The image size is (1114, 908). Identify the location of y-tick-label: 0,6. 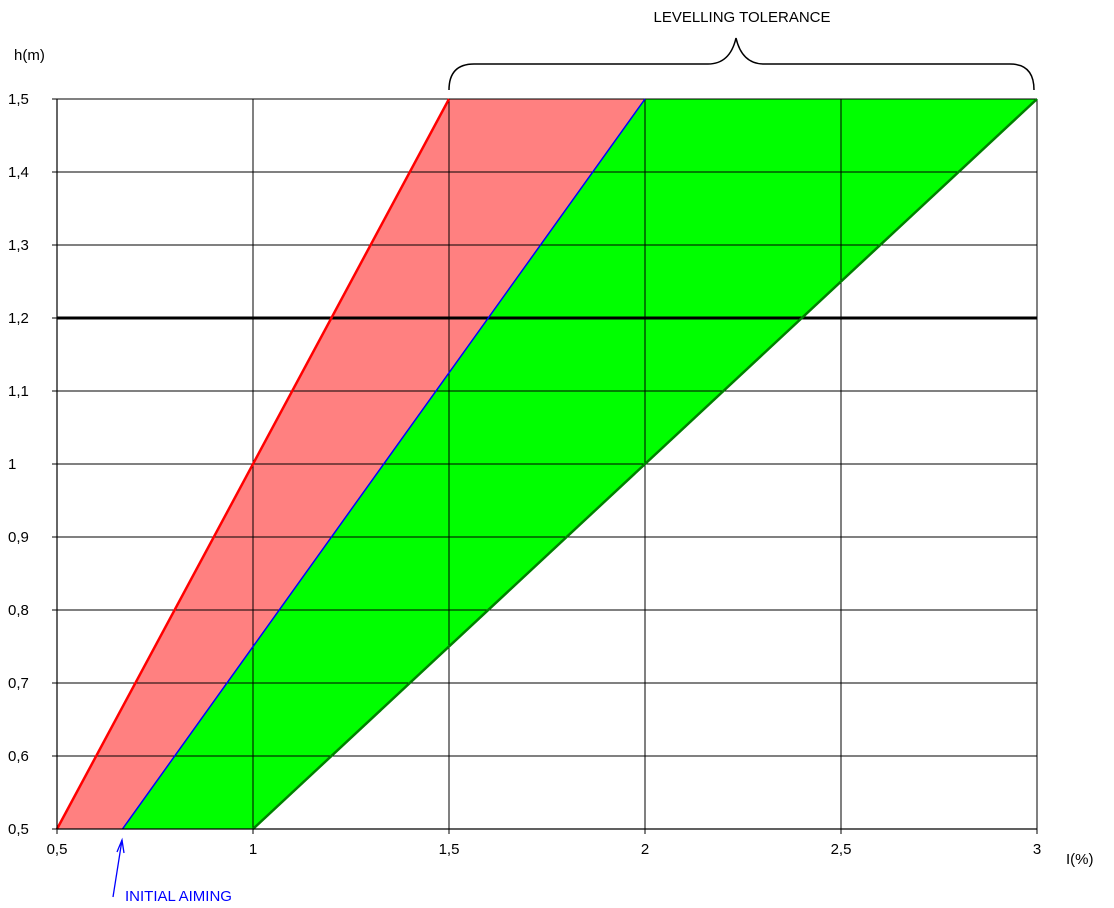
(18, 756).